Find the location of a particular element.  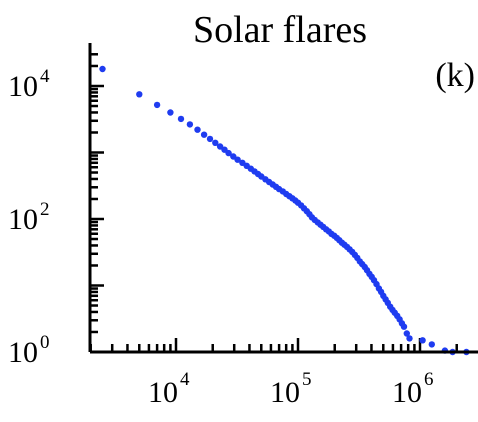

x-tick-exp: 4 is located at coordinates (185, 379).